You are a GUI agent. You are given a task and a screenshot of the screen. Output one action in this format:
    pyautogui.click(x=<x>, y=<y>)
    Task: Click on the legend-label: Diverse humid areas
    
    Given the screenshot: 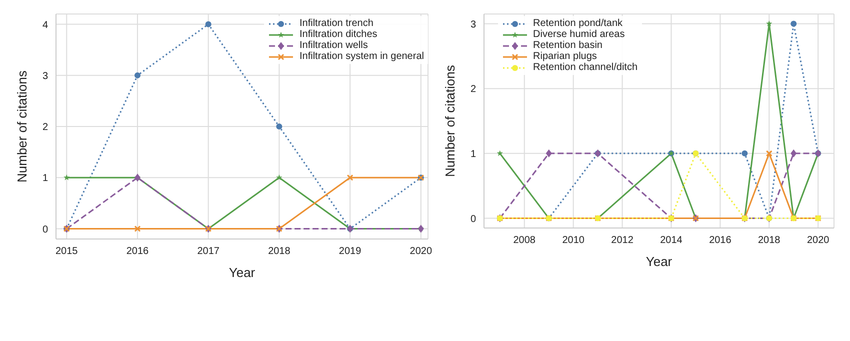 What is the action you would take?
    pyautogui.click(x=579, y=34)
    